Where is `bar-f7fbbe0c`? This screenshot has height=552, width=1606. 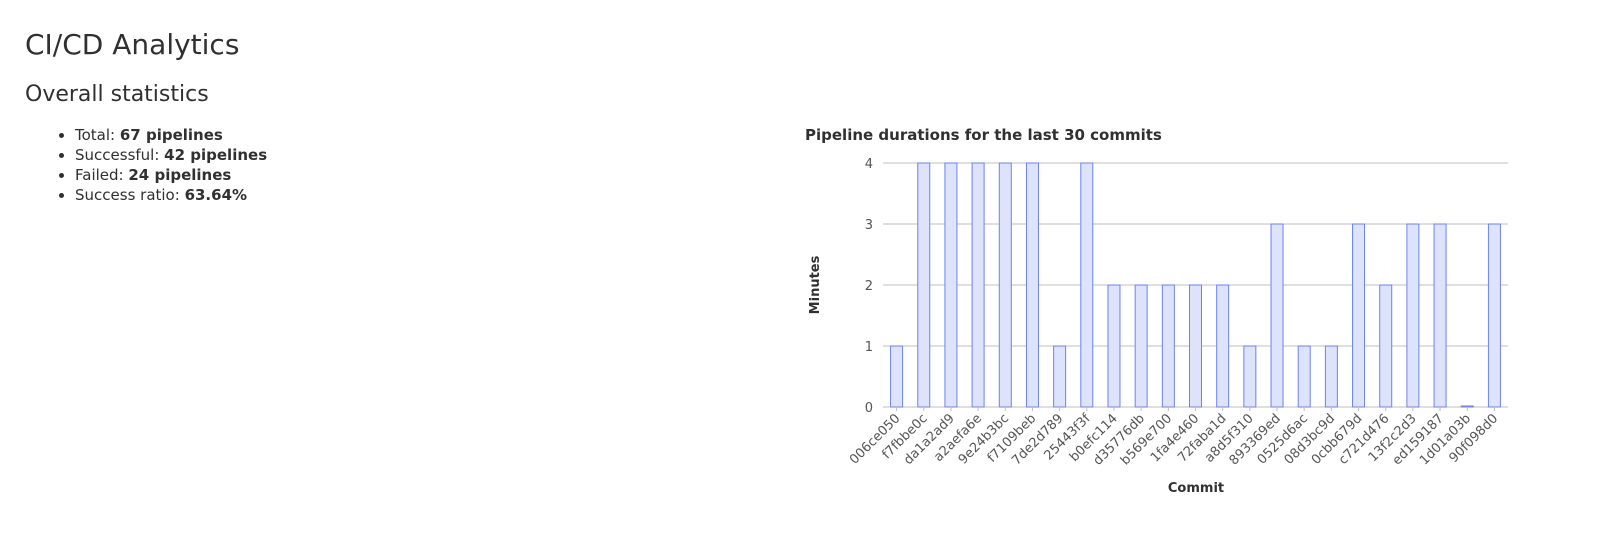
bar-f7fbbe0c is located at coordinates (924, 285).